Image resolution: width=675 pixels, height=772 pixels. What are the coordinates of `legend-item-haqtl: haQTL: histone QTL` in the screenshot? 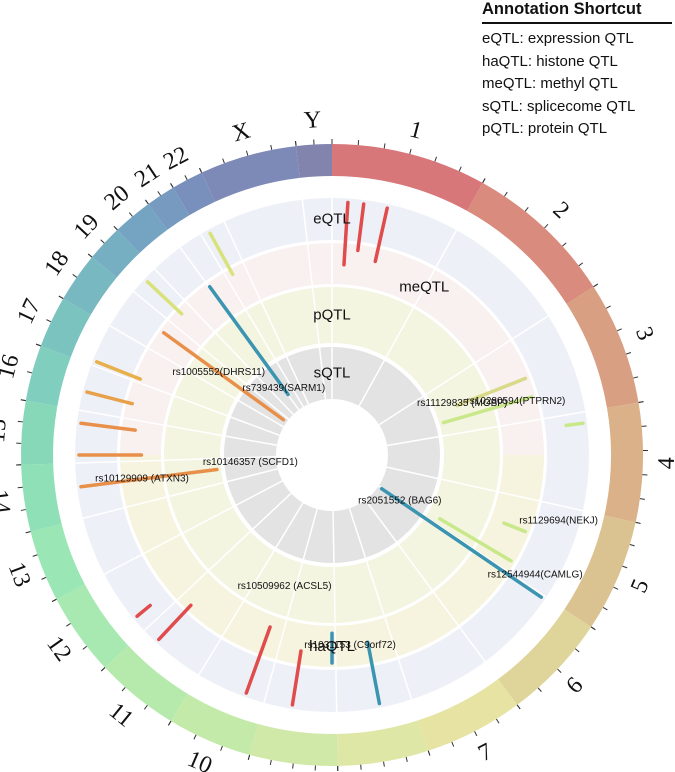 It's located at (550, 61).